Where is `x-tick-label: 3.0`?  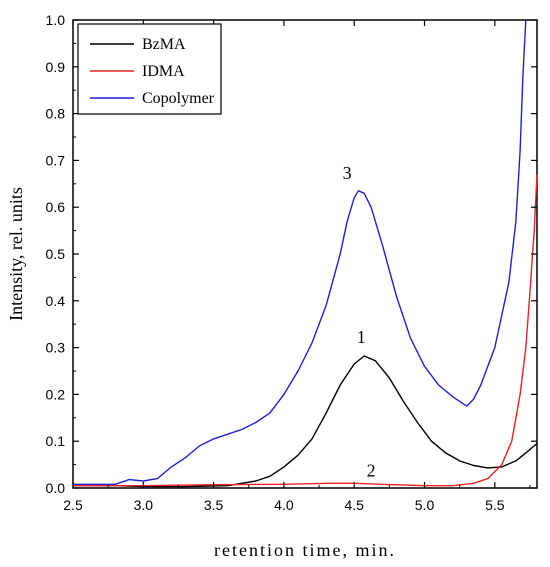
x-tick-label: 3.0 is located at coordinates (144, 505).